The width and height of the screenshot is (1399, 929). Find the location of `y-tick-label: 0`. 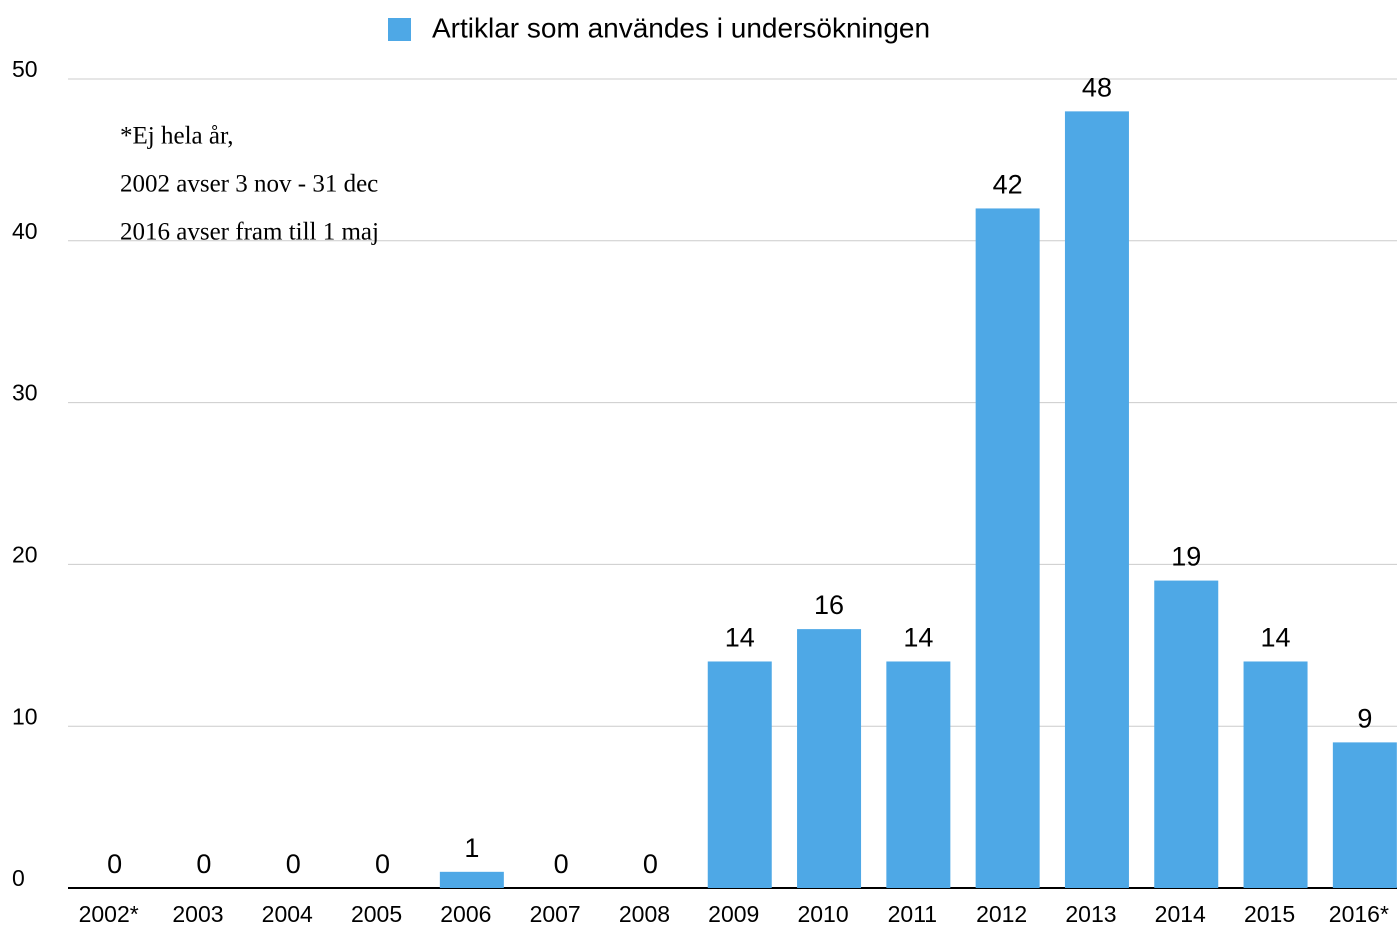

y-tick-label: 0 is located at coordinates (18, 878).